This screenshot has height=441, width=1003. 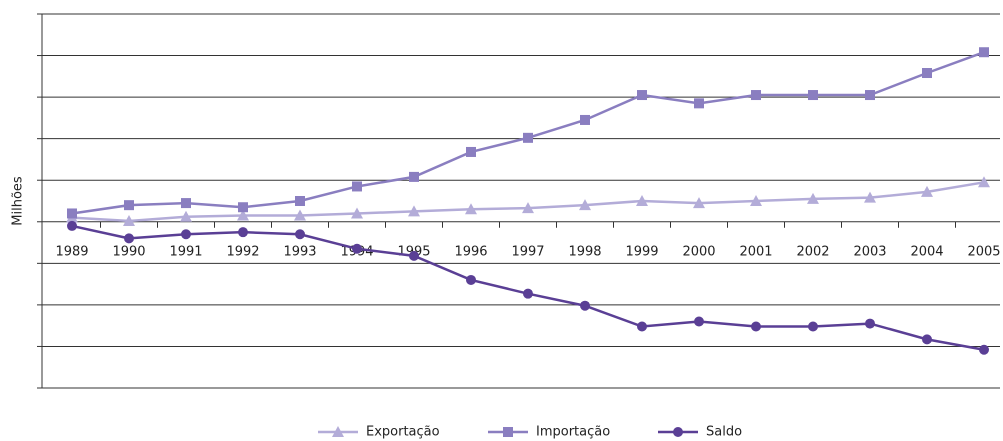 I want to click on legend-label: Importação, so click(x=573, y=432).